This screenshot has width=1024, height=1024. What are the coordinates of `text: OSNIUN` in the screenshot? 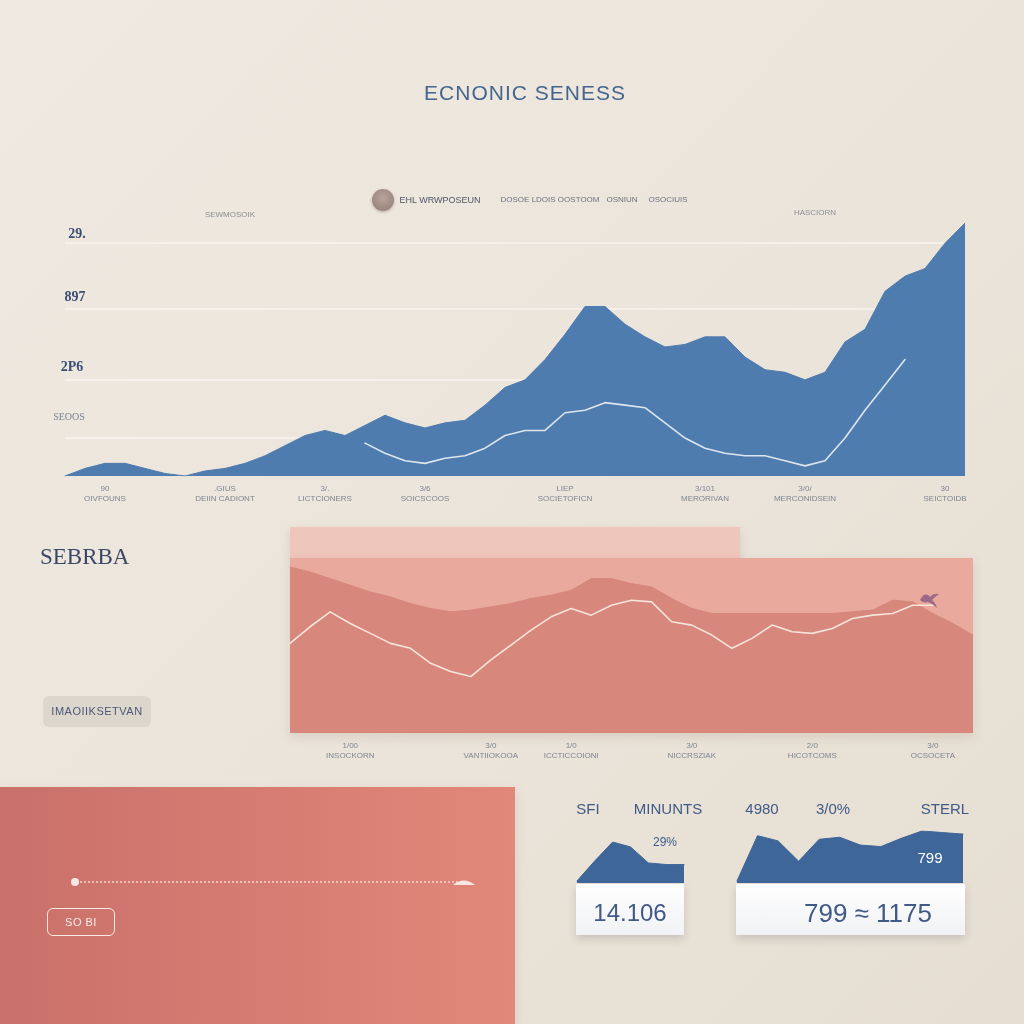 It's located at (622, 199).